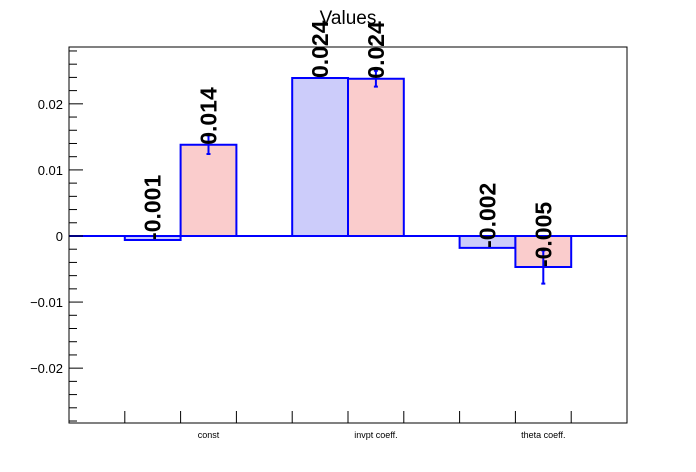  I want to click on x-category-label: invpt coeff., so click(375, 435).